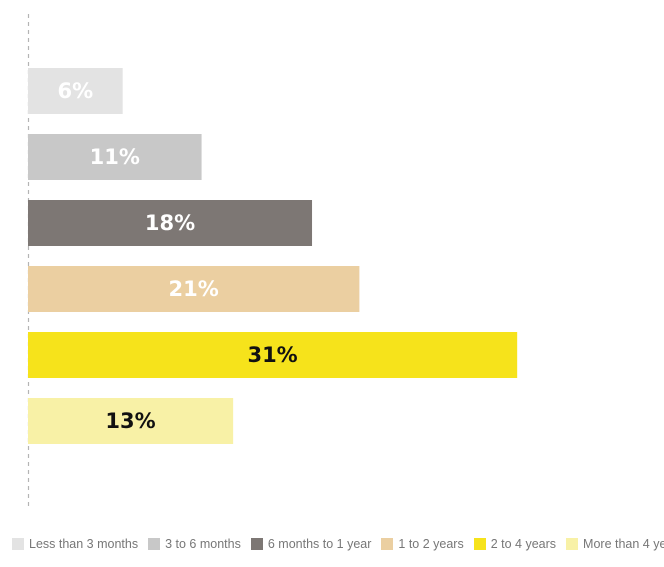 The image size is (664, 567). Describe the element at coordinates (203, 544) in the screenshot. I see `legend-label: 3 to 6 months` at that location.